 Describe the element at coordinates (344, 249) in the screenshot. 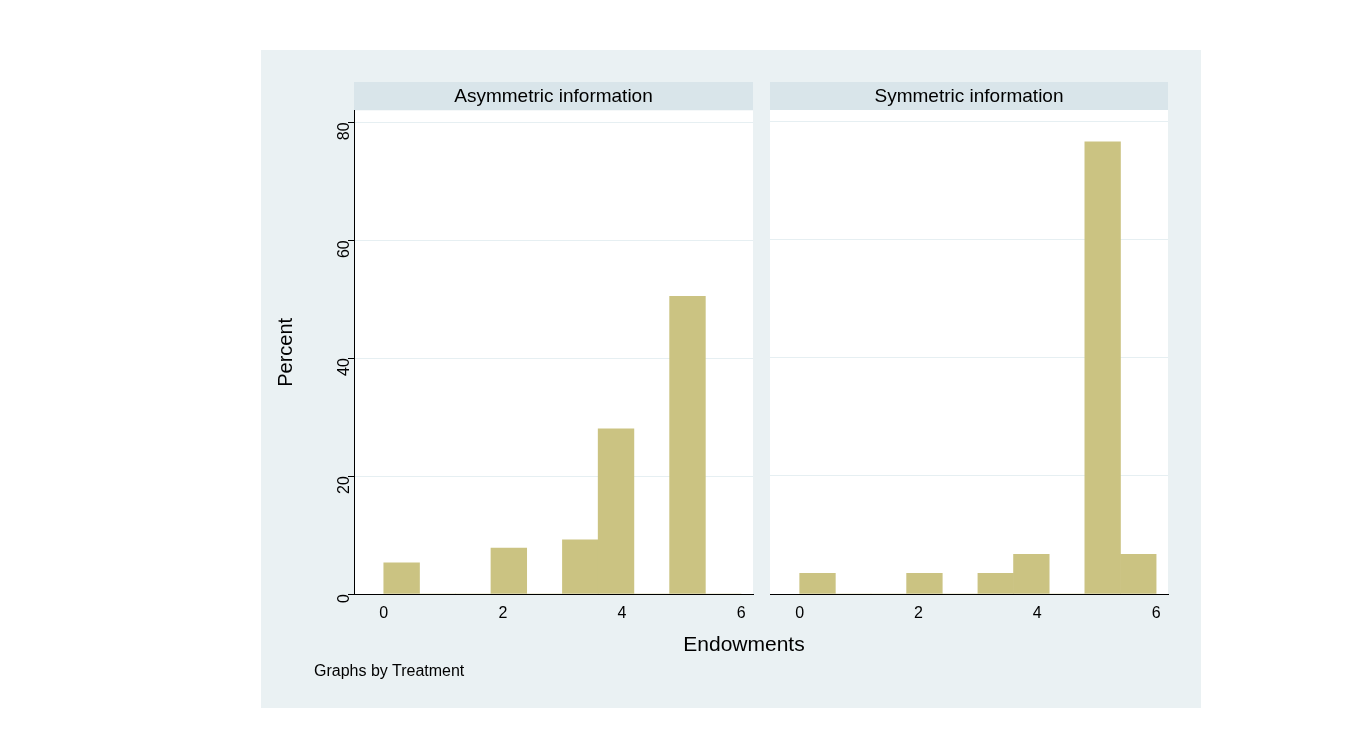

I see `y-tick-label: 60` at that location.